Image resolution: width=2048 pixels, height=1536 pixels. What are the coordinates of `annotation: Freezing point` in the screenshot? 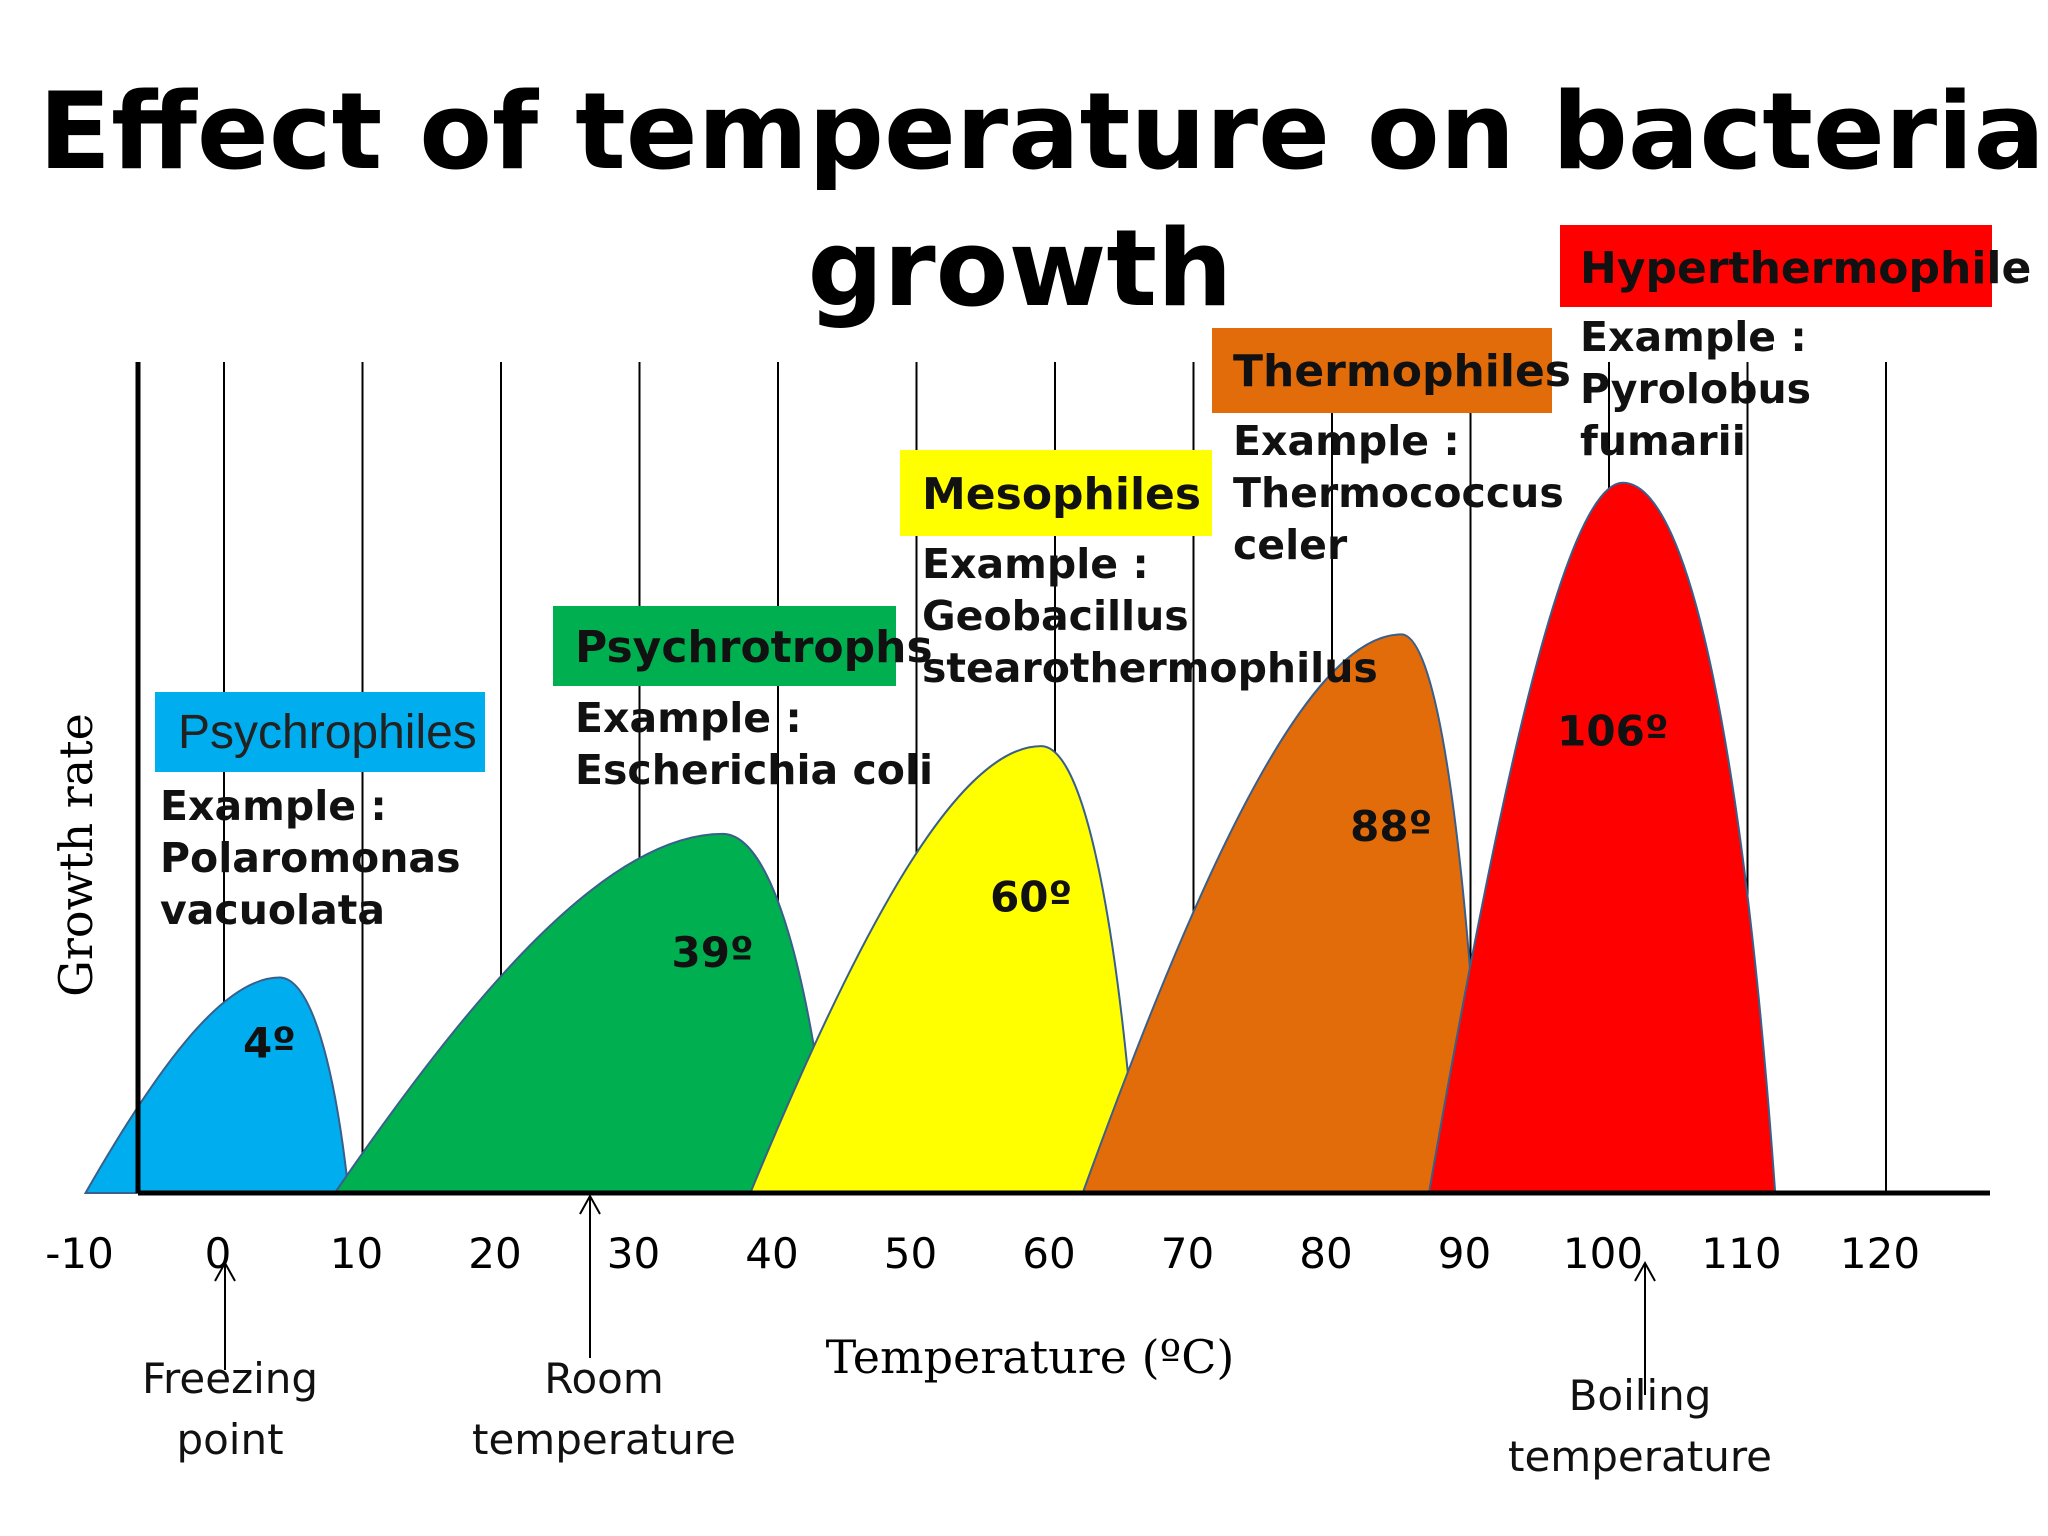 It's located at (230, 1362).